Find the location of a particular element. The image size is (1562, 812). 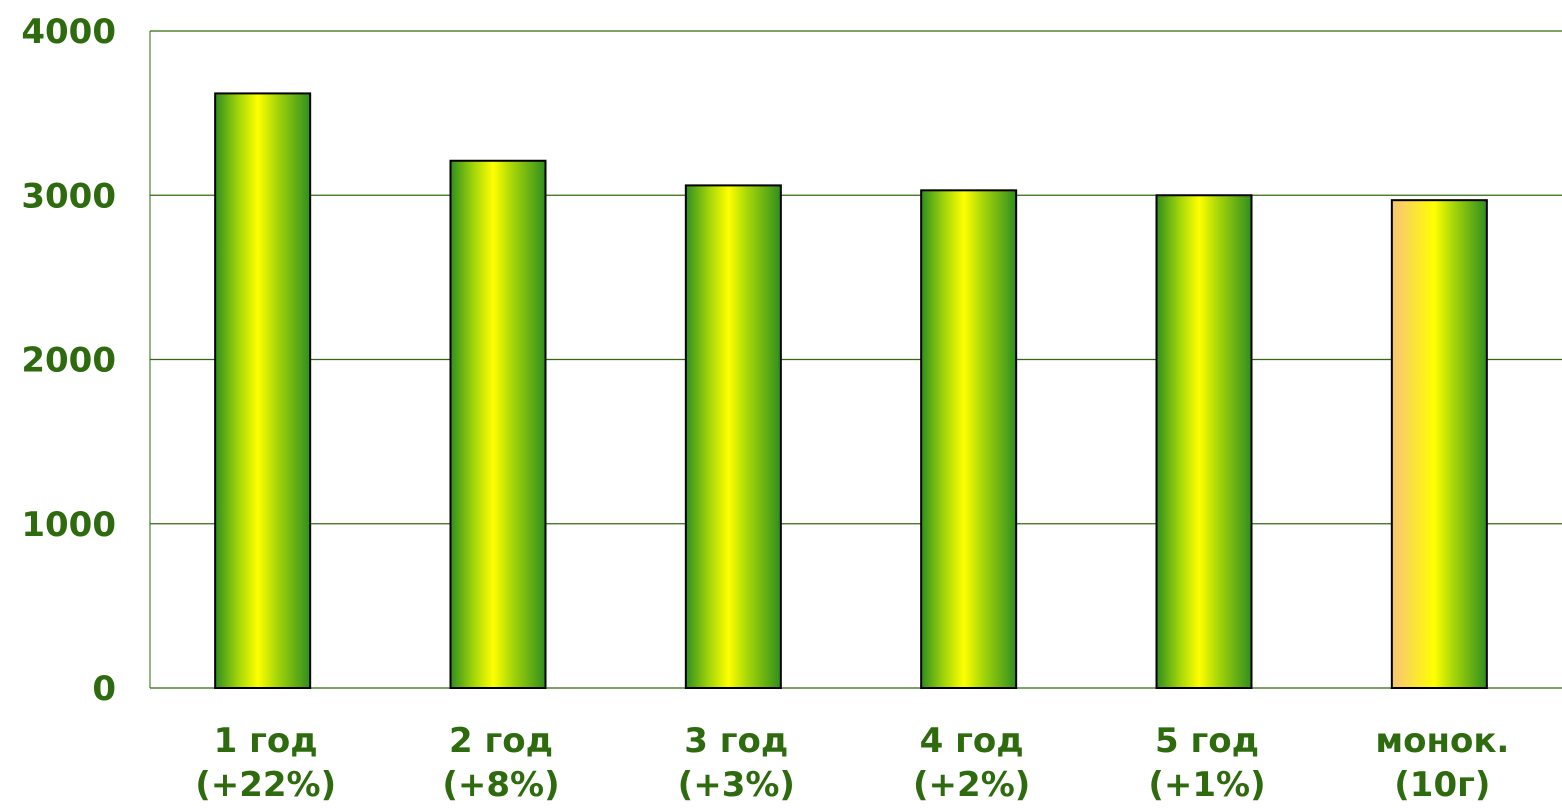

x-tick-sublabel: (+22%) is located at coordinates (265, 785).